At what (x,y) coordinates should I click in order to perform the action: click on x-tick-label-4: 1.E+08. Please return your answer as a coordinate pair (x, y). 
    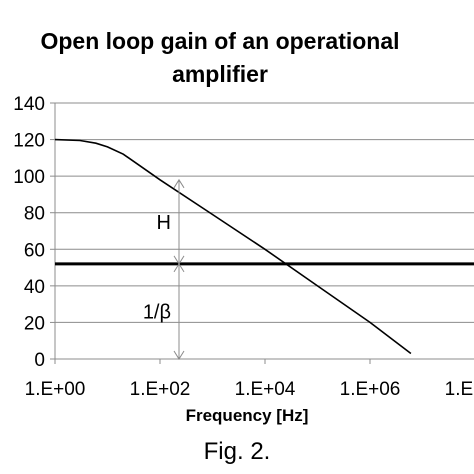
    Looking at the image, I should click on (459, 389).